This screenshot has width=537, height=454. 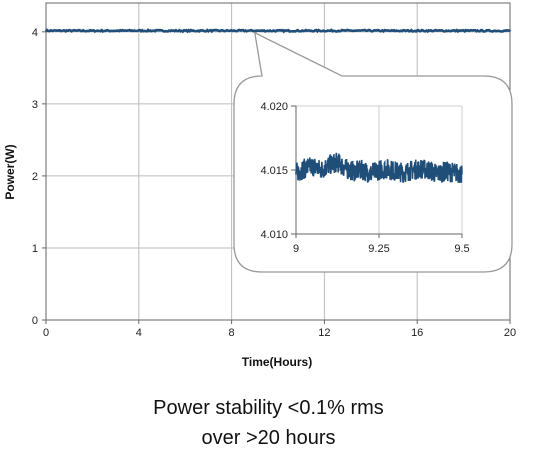 I want to click on inset-plot-series, so click(x=379, y=167).